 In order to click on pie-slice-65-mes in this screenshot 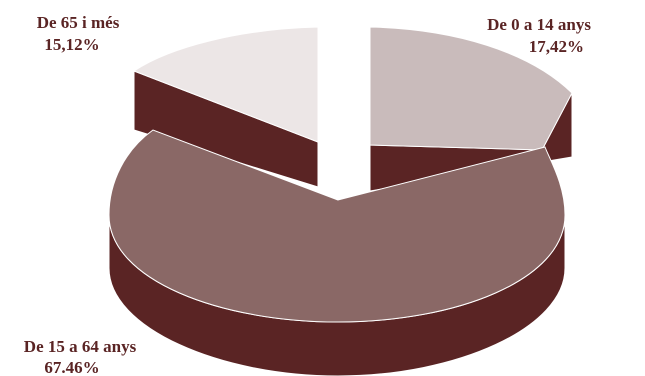, I will do `click(225, 107)`.